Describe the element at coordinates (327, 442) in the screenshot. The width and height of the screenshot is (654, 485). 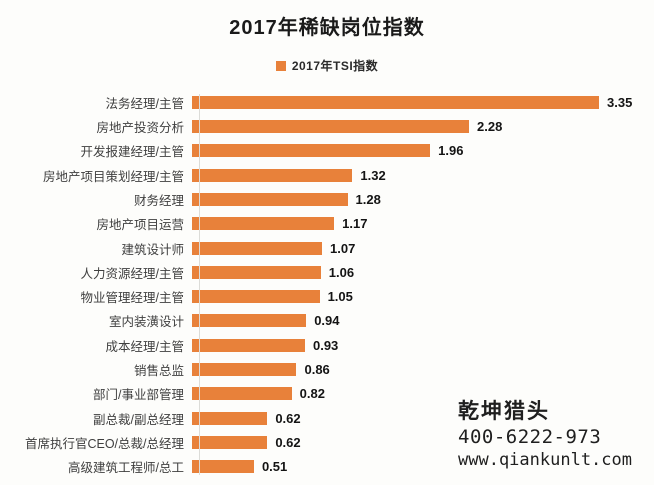
I see `chart-row: 首席执行官CEO/总裁/总经理 0.62` at that location.